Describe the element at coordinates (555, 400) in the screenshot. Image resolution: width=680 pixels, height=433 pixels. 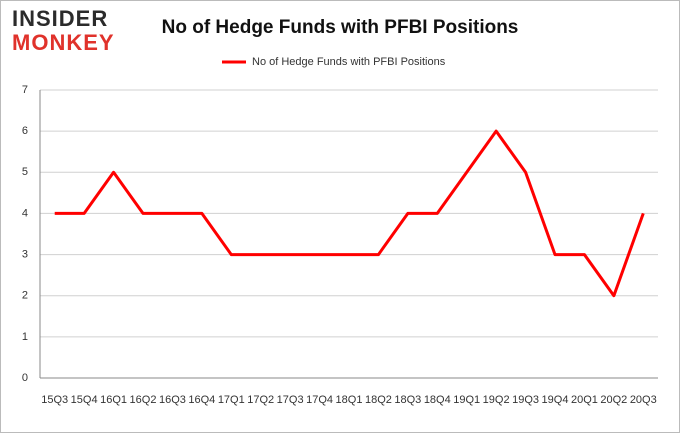
I see `x-tick-label: 19Q4` at that location.